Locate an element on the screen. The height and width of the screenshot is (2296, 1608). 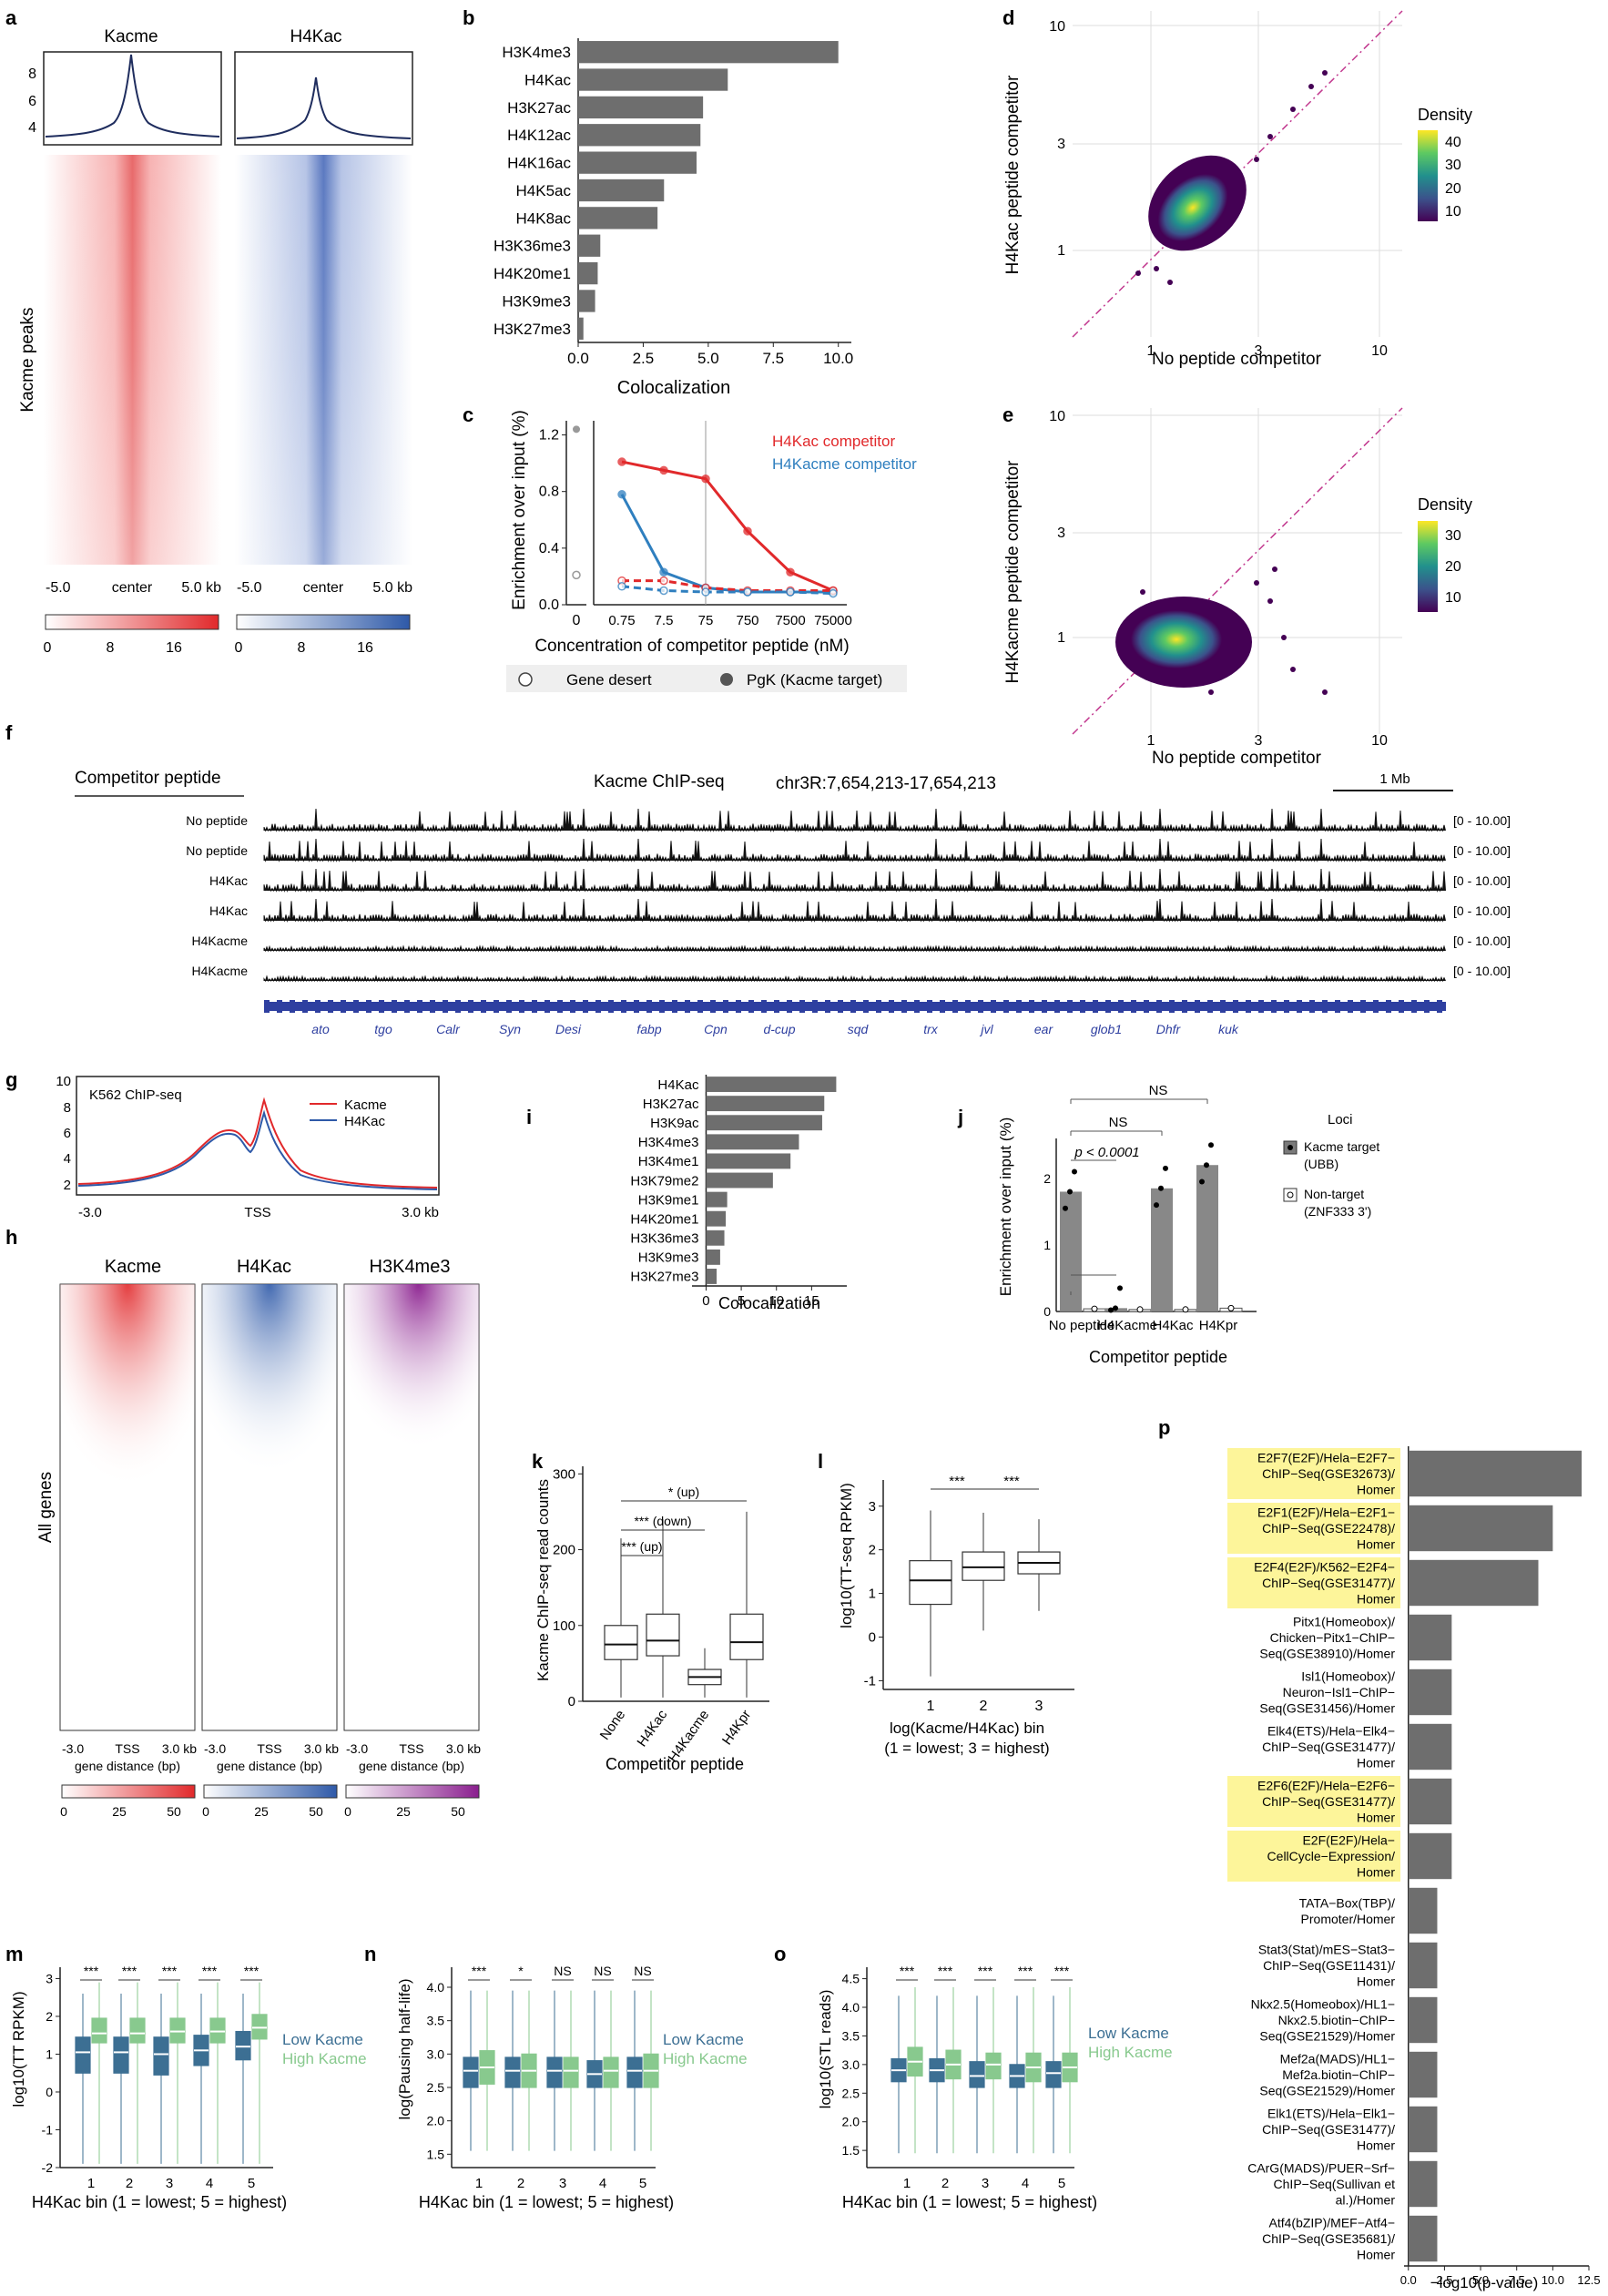
x-tick: -3.0 is located at coordinates (73, 1748).